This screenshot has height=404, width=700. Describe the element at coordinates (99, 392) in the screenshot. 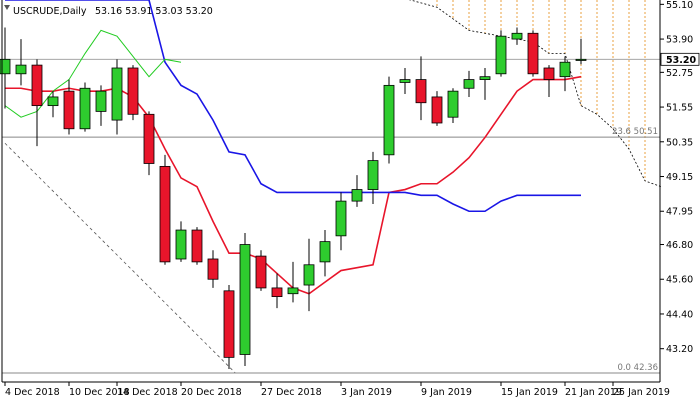

I see `x-tick-label: 10 Dec 2018` at that location.